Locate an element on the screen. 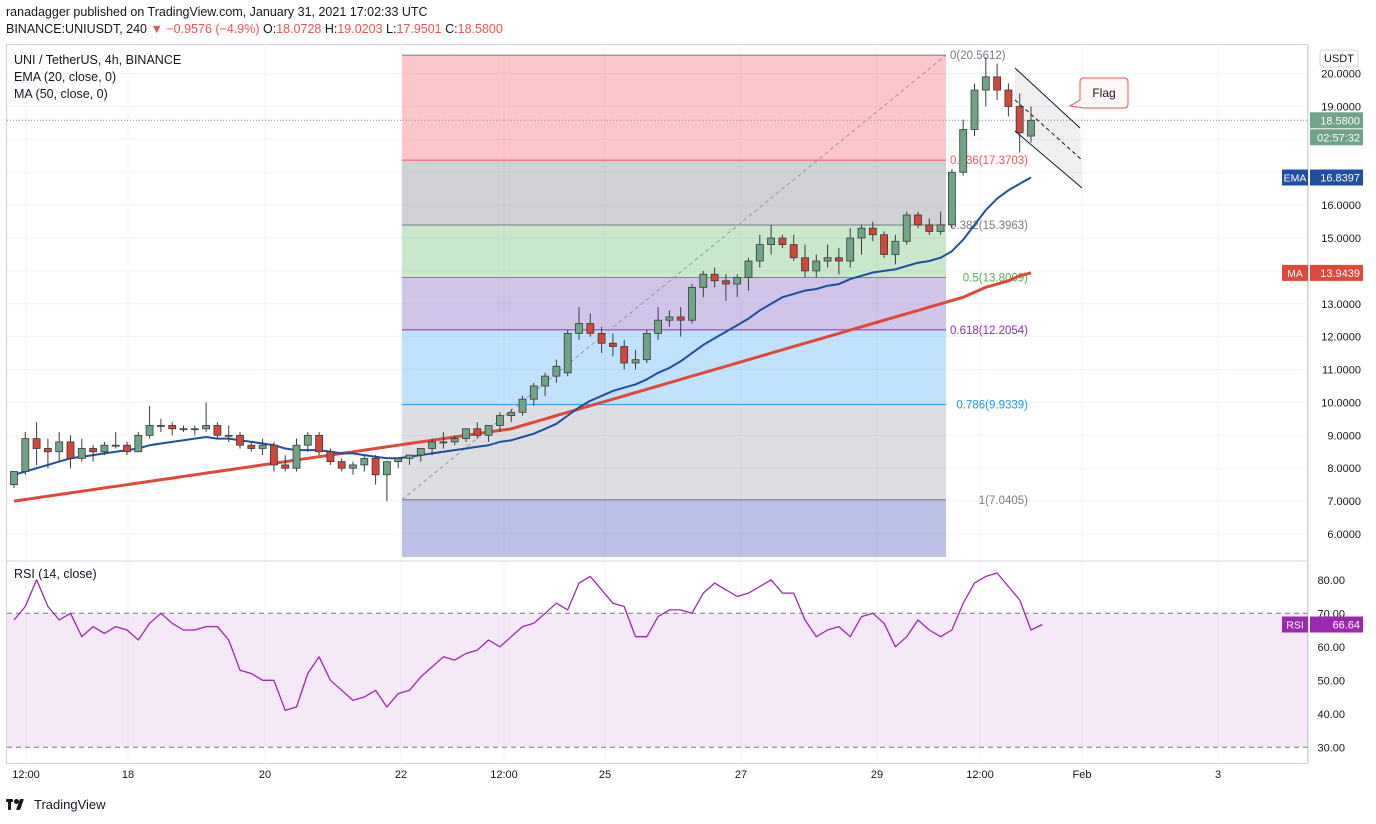 The width and height of the screenshot is (1376, 824). flag-callout is located at coordinates (1098, 93).